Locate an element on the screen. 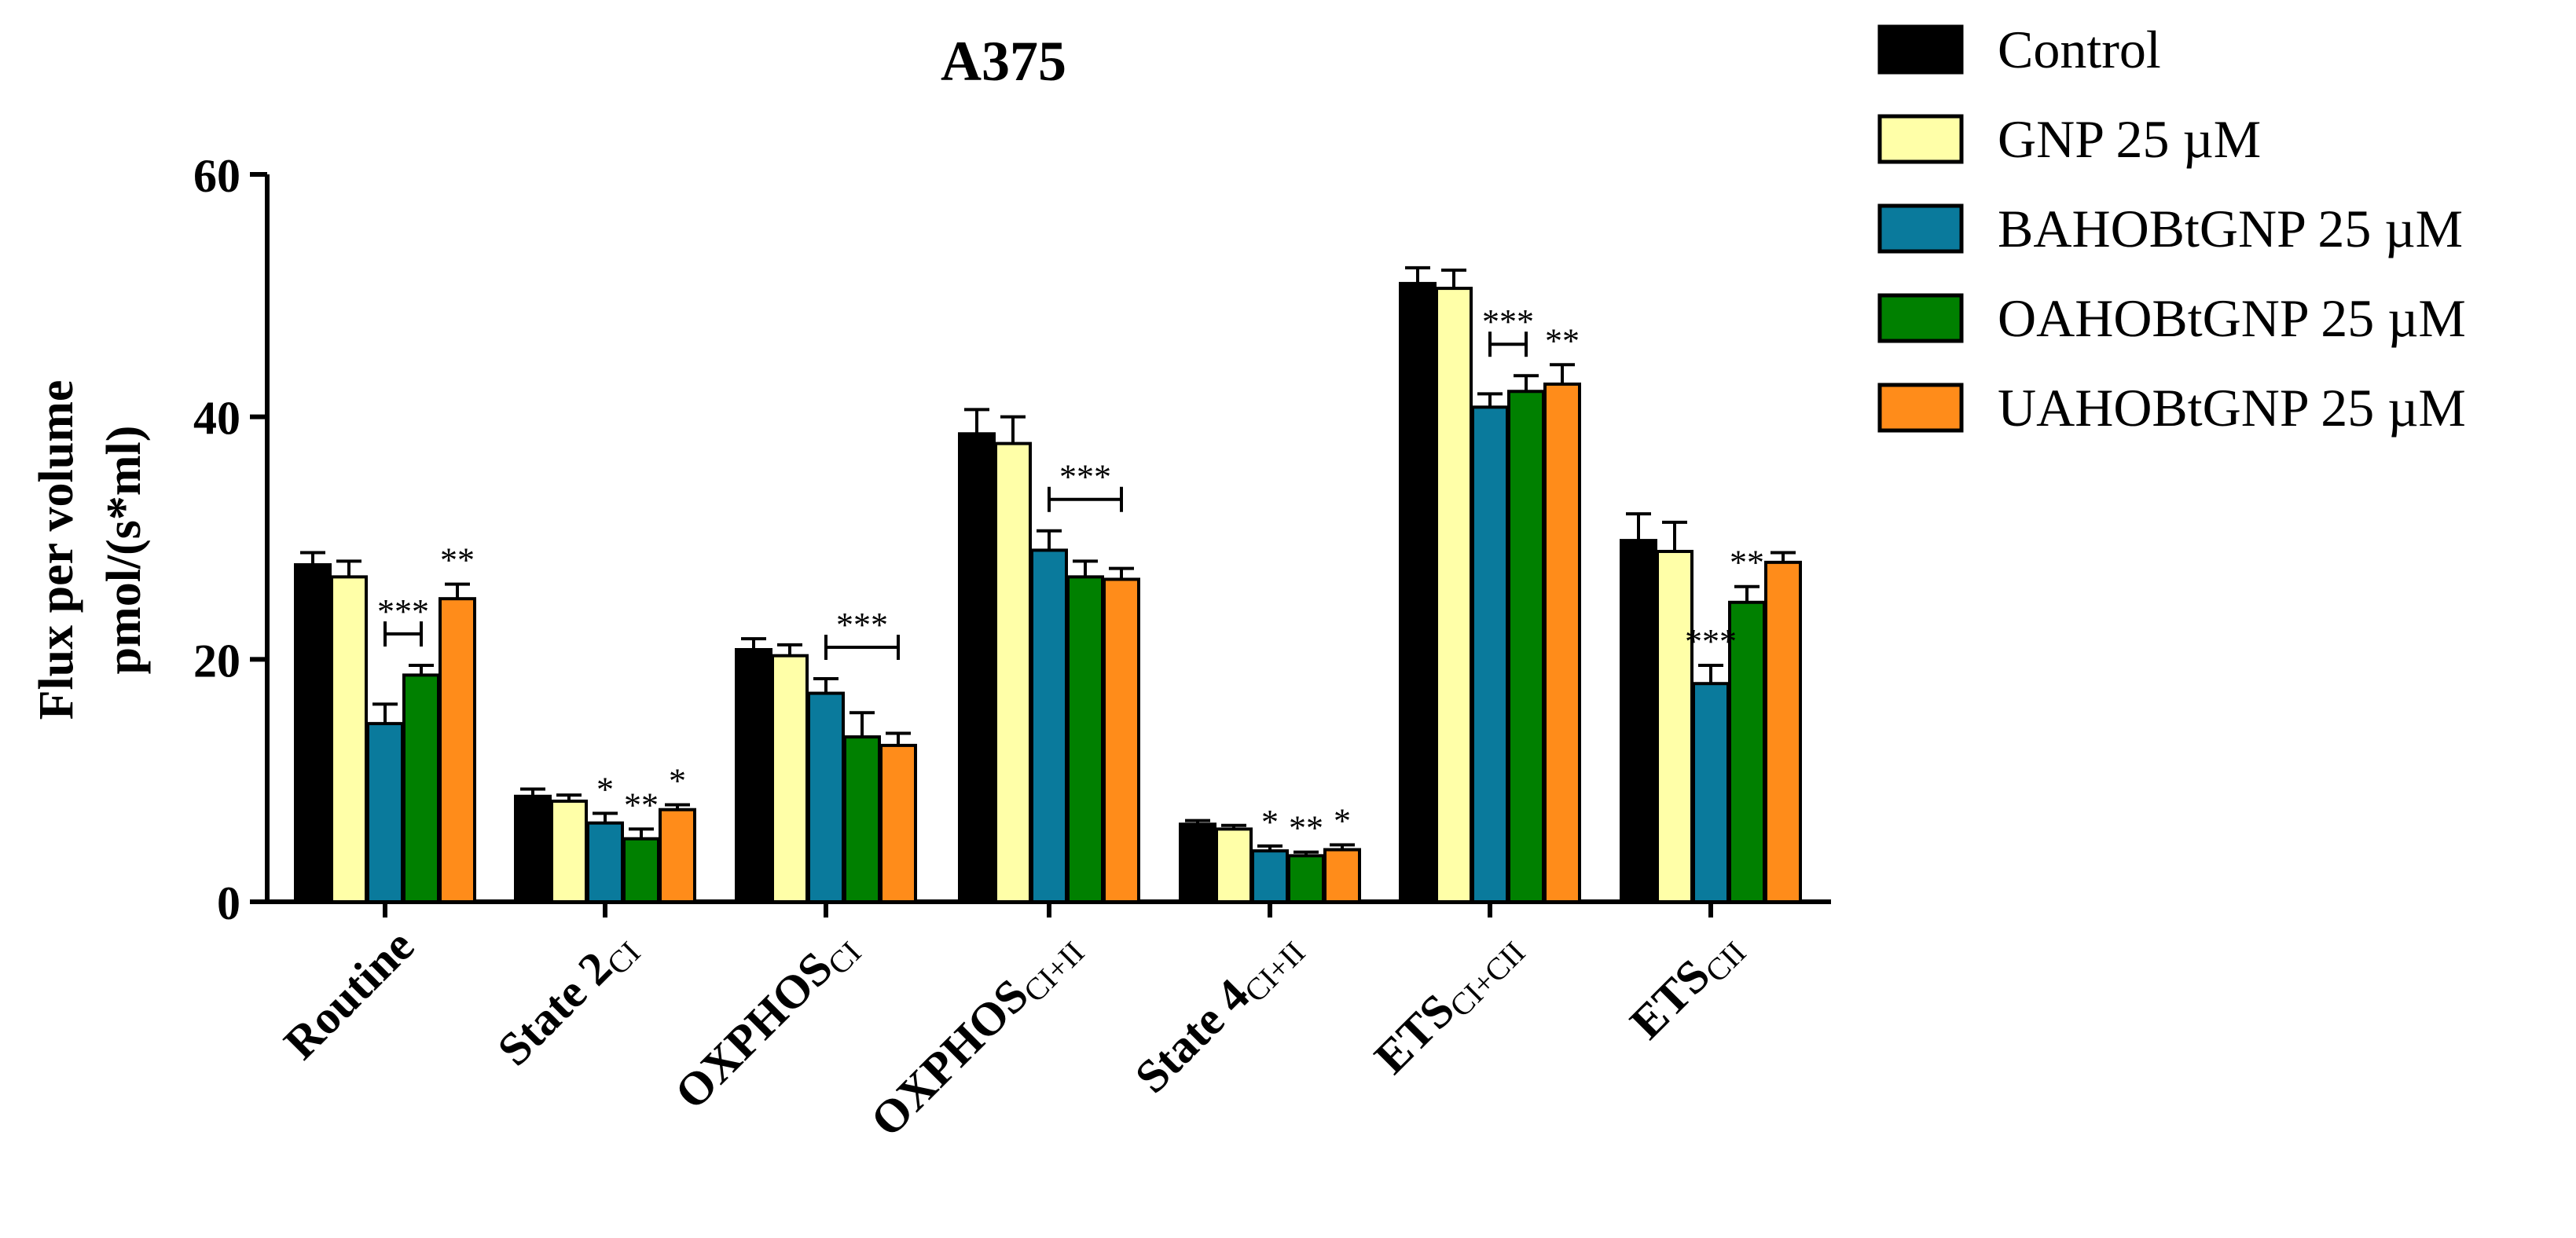  x-axis is located at coordinates (1048, 908).